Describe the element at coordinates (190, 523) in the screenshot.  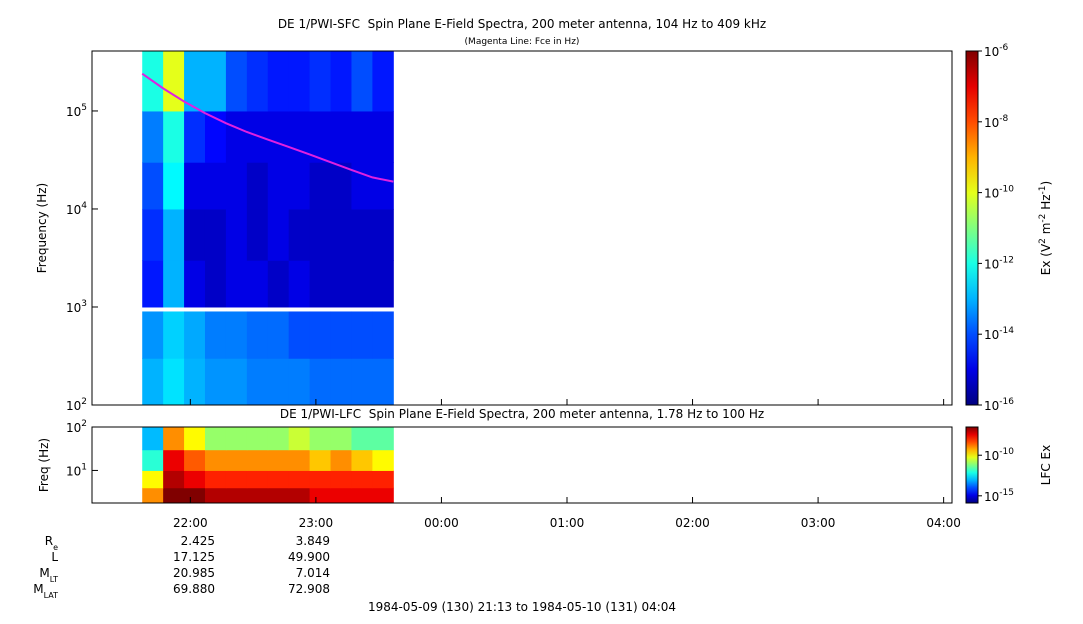
I see `x-tick-label: 22:00` at that location.